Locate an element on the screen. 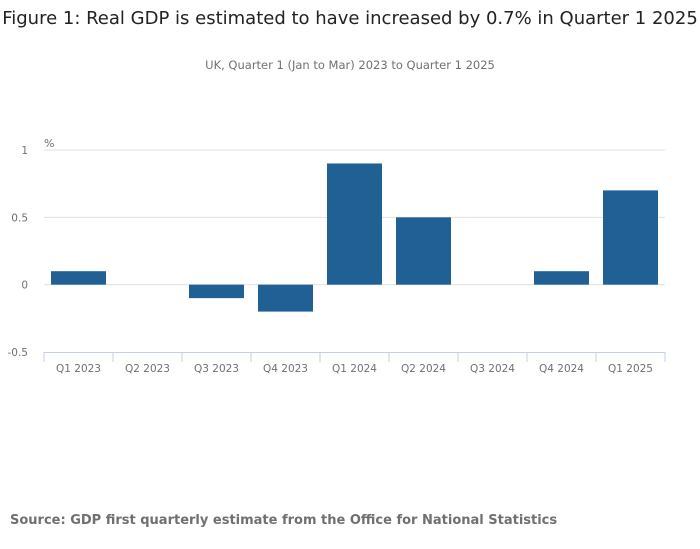 The height and width of the screenshot is (549, 700). y-tick-label: 0 is located at coordinates (24, 286).